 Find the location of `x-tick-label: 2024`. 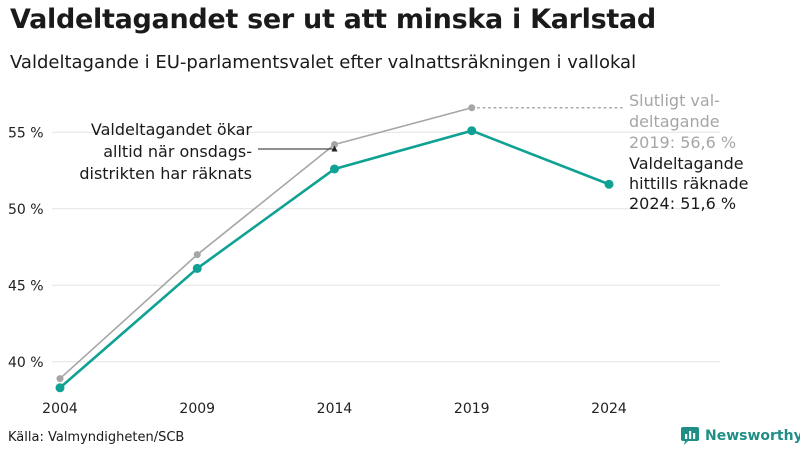

x-tick-label: 2024 is located at coordinates (609, 409).